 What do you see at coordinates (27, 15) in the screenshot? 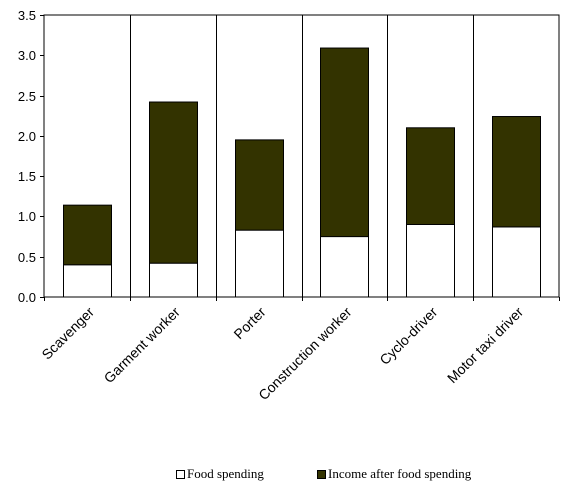
I see `y-tick-label: 3.5` at bounding box center [27, 15].